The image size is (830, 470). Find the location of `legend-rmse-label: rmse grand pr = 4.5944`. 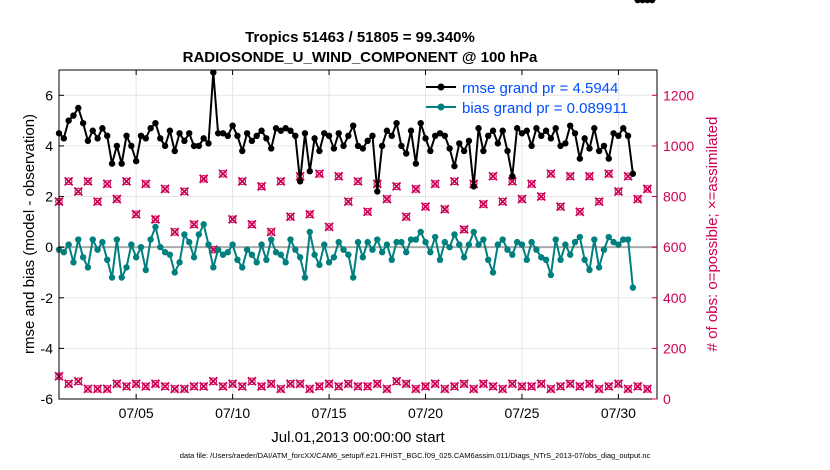

legend-rmse-label: rmse grand pr = 4.5944 is located at coordinates (540, 88).